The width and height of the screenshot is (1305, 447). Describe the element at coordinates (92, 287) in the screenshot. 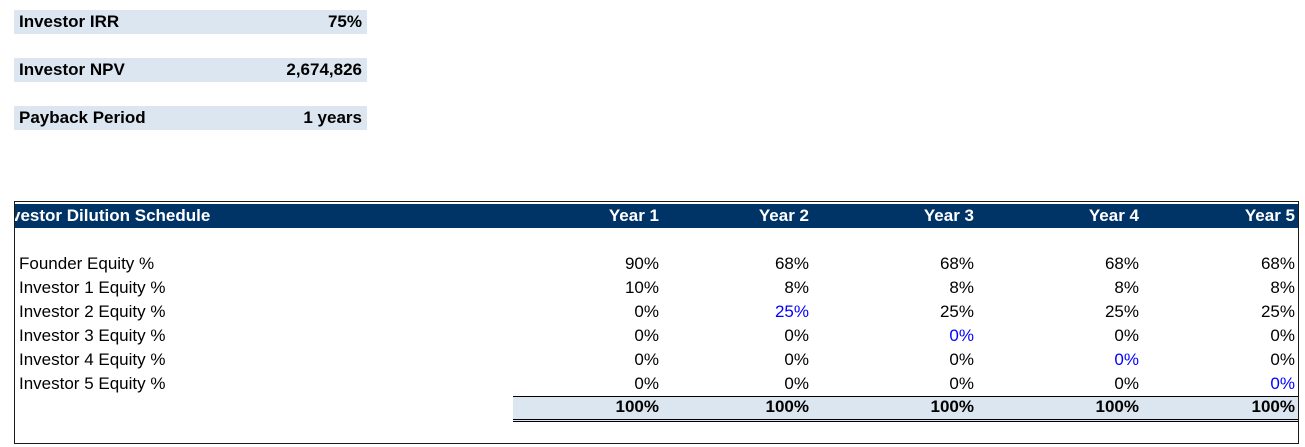

I see `row-label: Investor 1 Equity %` at that location.